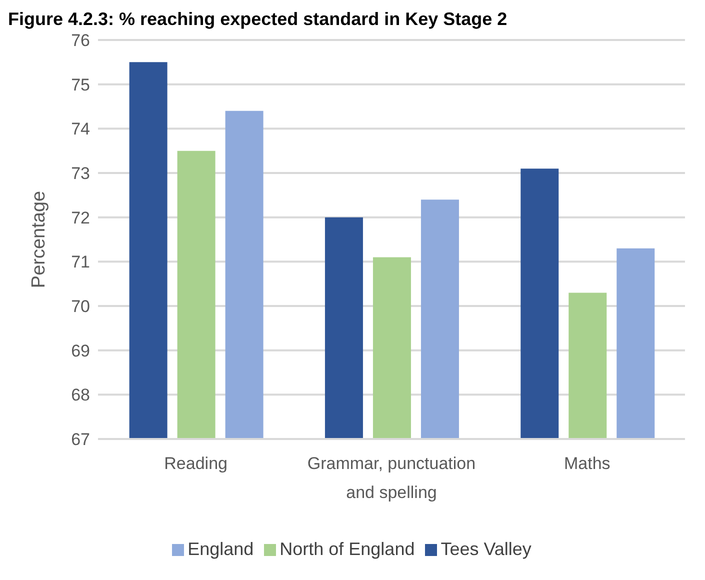  I want to click on legend-label: Tees Valley, so click(486, 549).